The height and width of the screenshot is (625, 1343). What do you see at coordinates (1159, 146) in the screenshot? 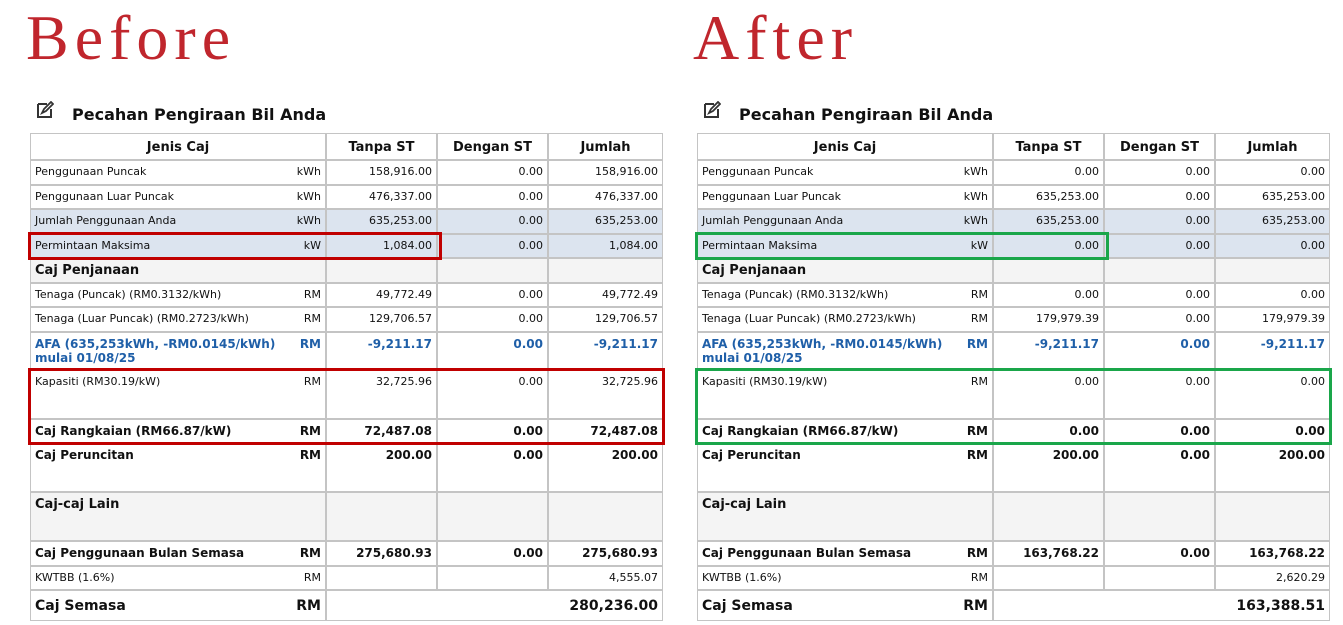
I see `column-header: Dengan ST` at bounding box center [1159, 146].